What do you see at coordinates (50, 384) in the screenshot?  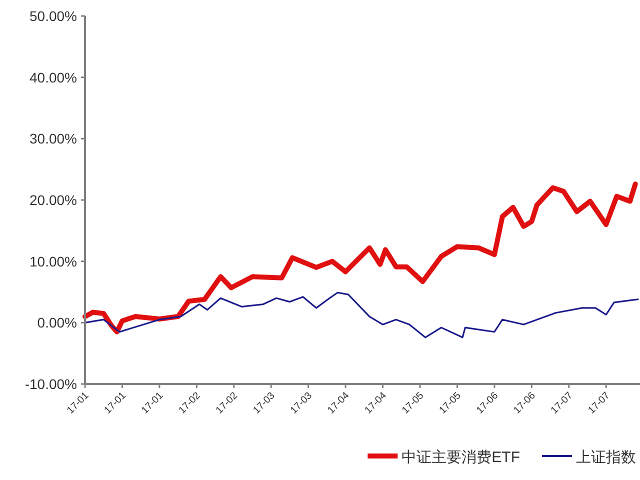 I see `y-tick-label: -10.00%` at bounding box center [50, 384].